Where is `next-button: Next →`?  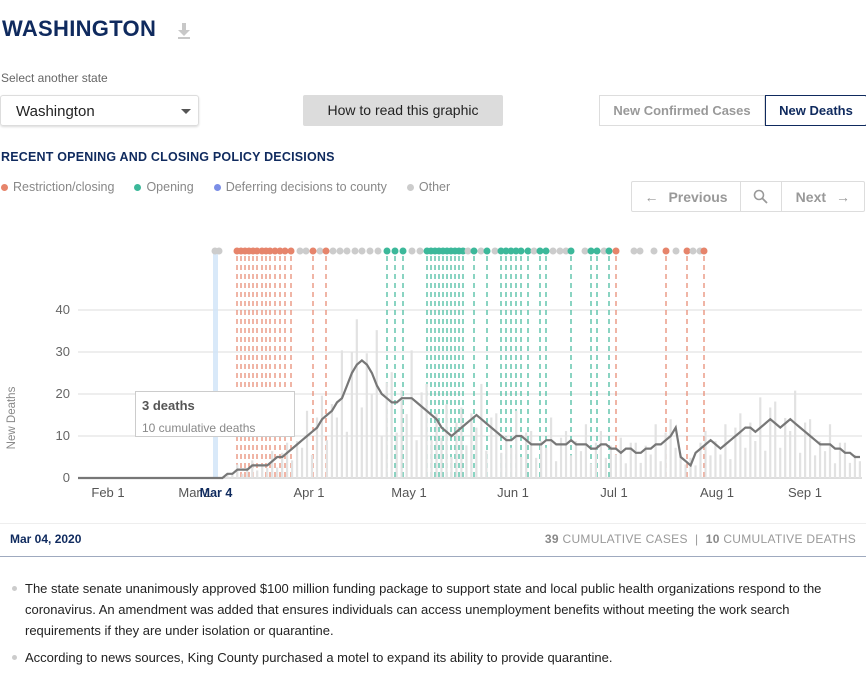
next-button: Next → is located at coordinates (823, 196).